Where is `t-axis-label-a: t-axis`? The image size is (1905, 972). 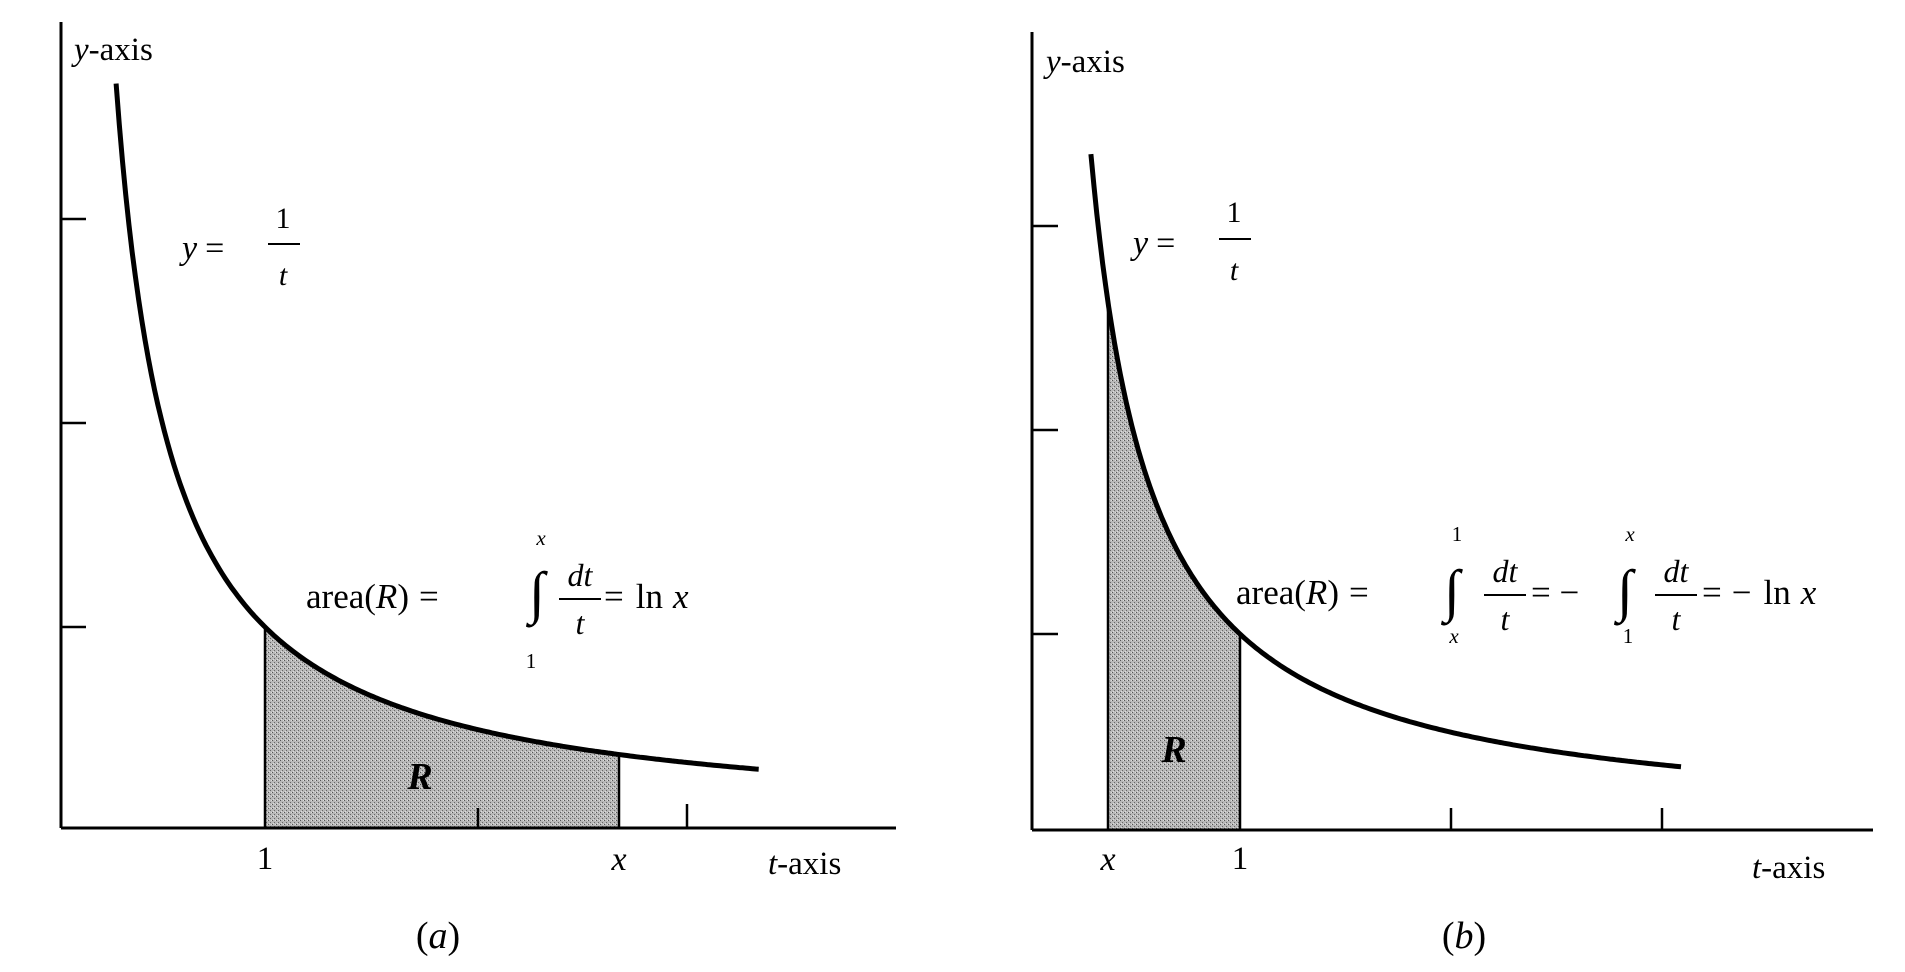 t-axis-label-a: t-axis is located at coordinates (804, 864).